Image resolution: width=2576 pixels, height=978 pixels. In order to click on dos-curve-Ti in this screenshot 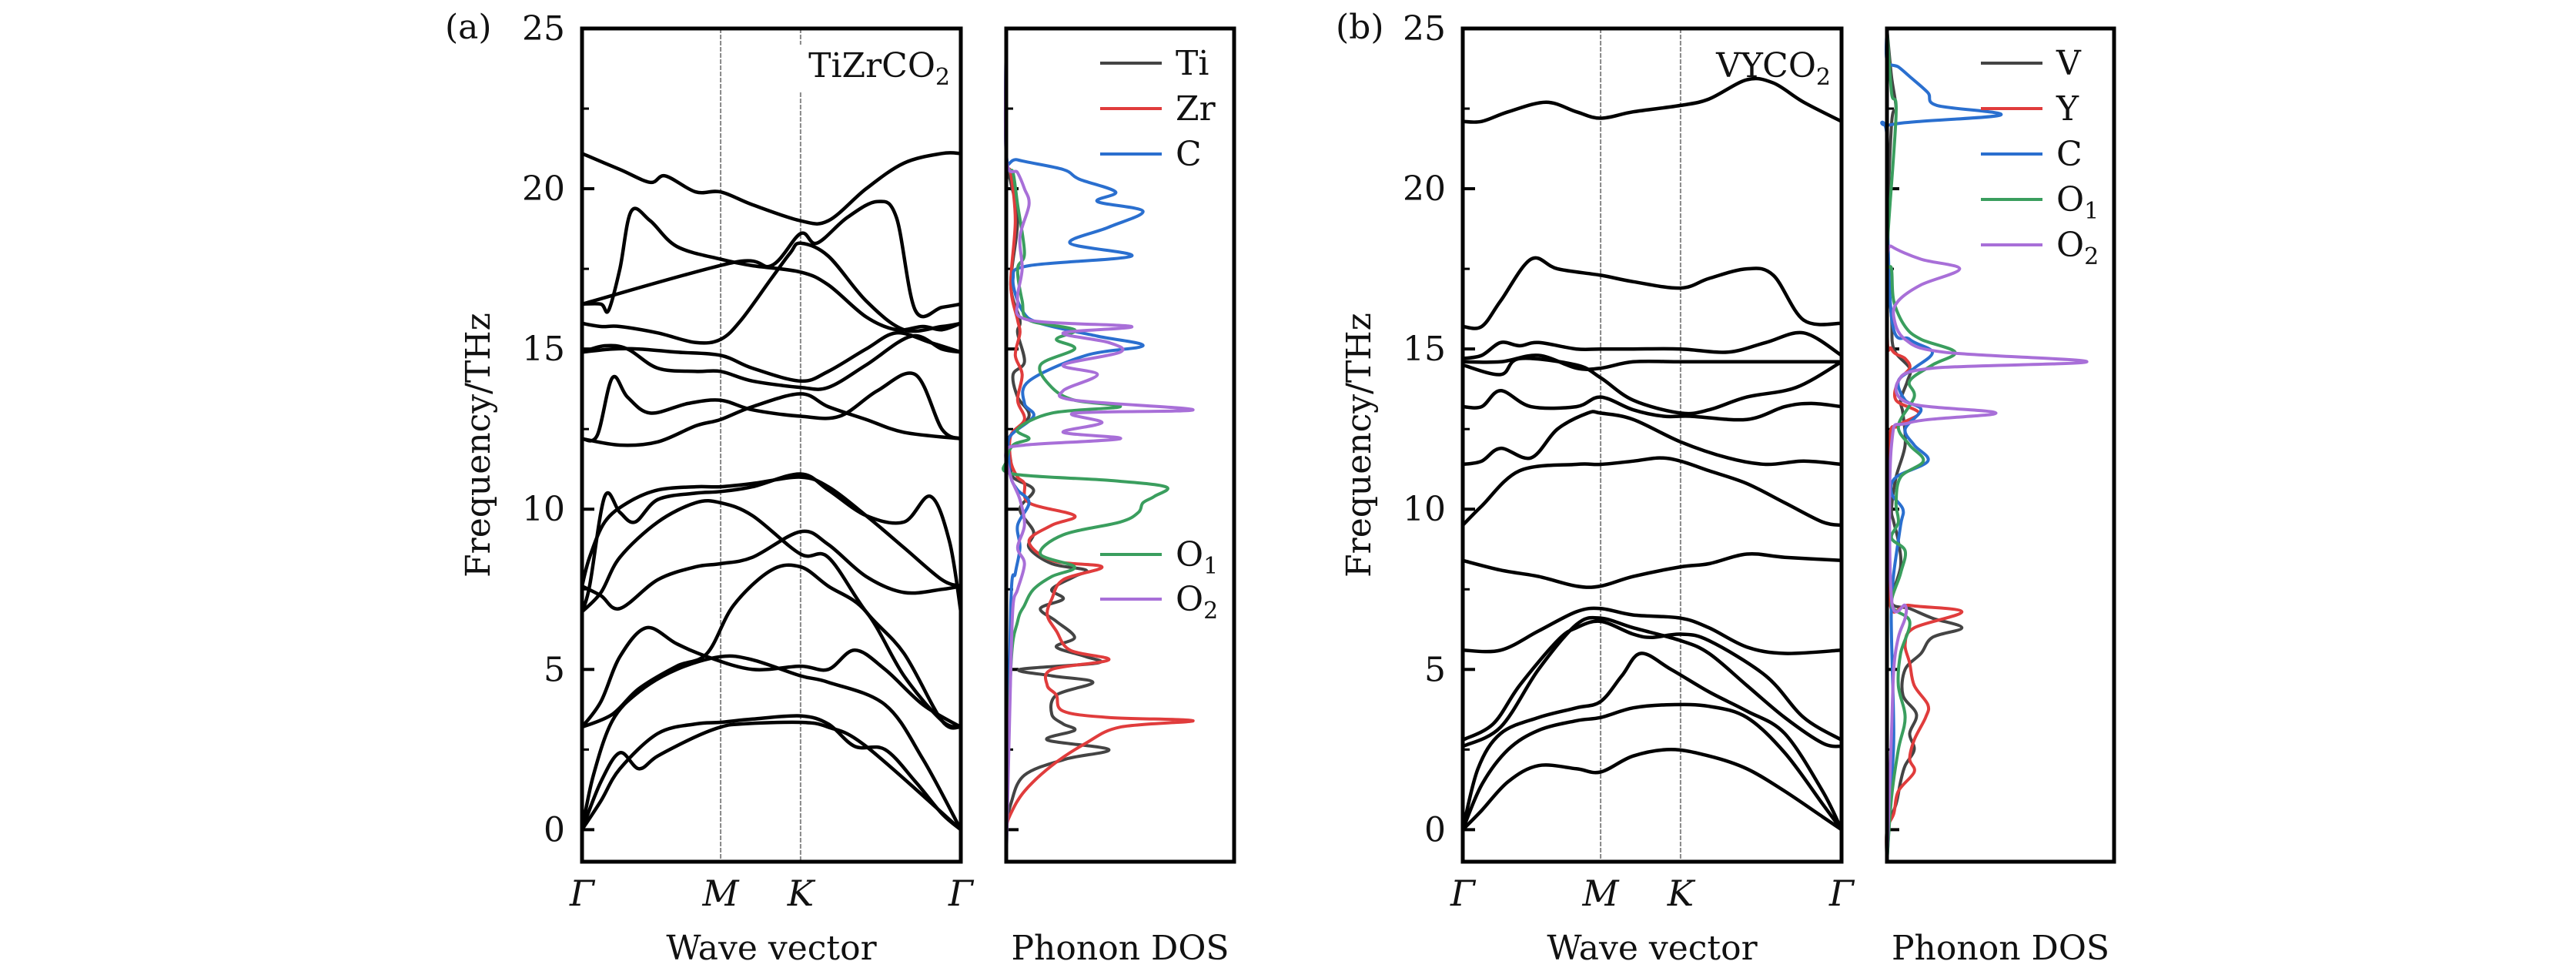, I will do `click(1057, 445)`.